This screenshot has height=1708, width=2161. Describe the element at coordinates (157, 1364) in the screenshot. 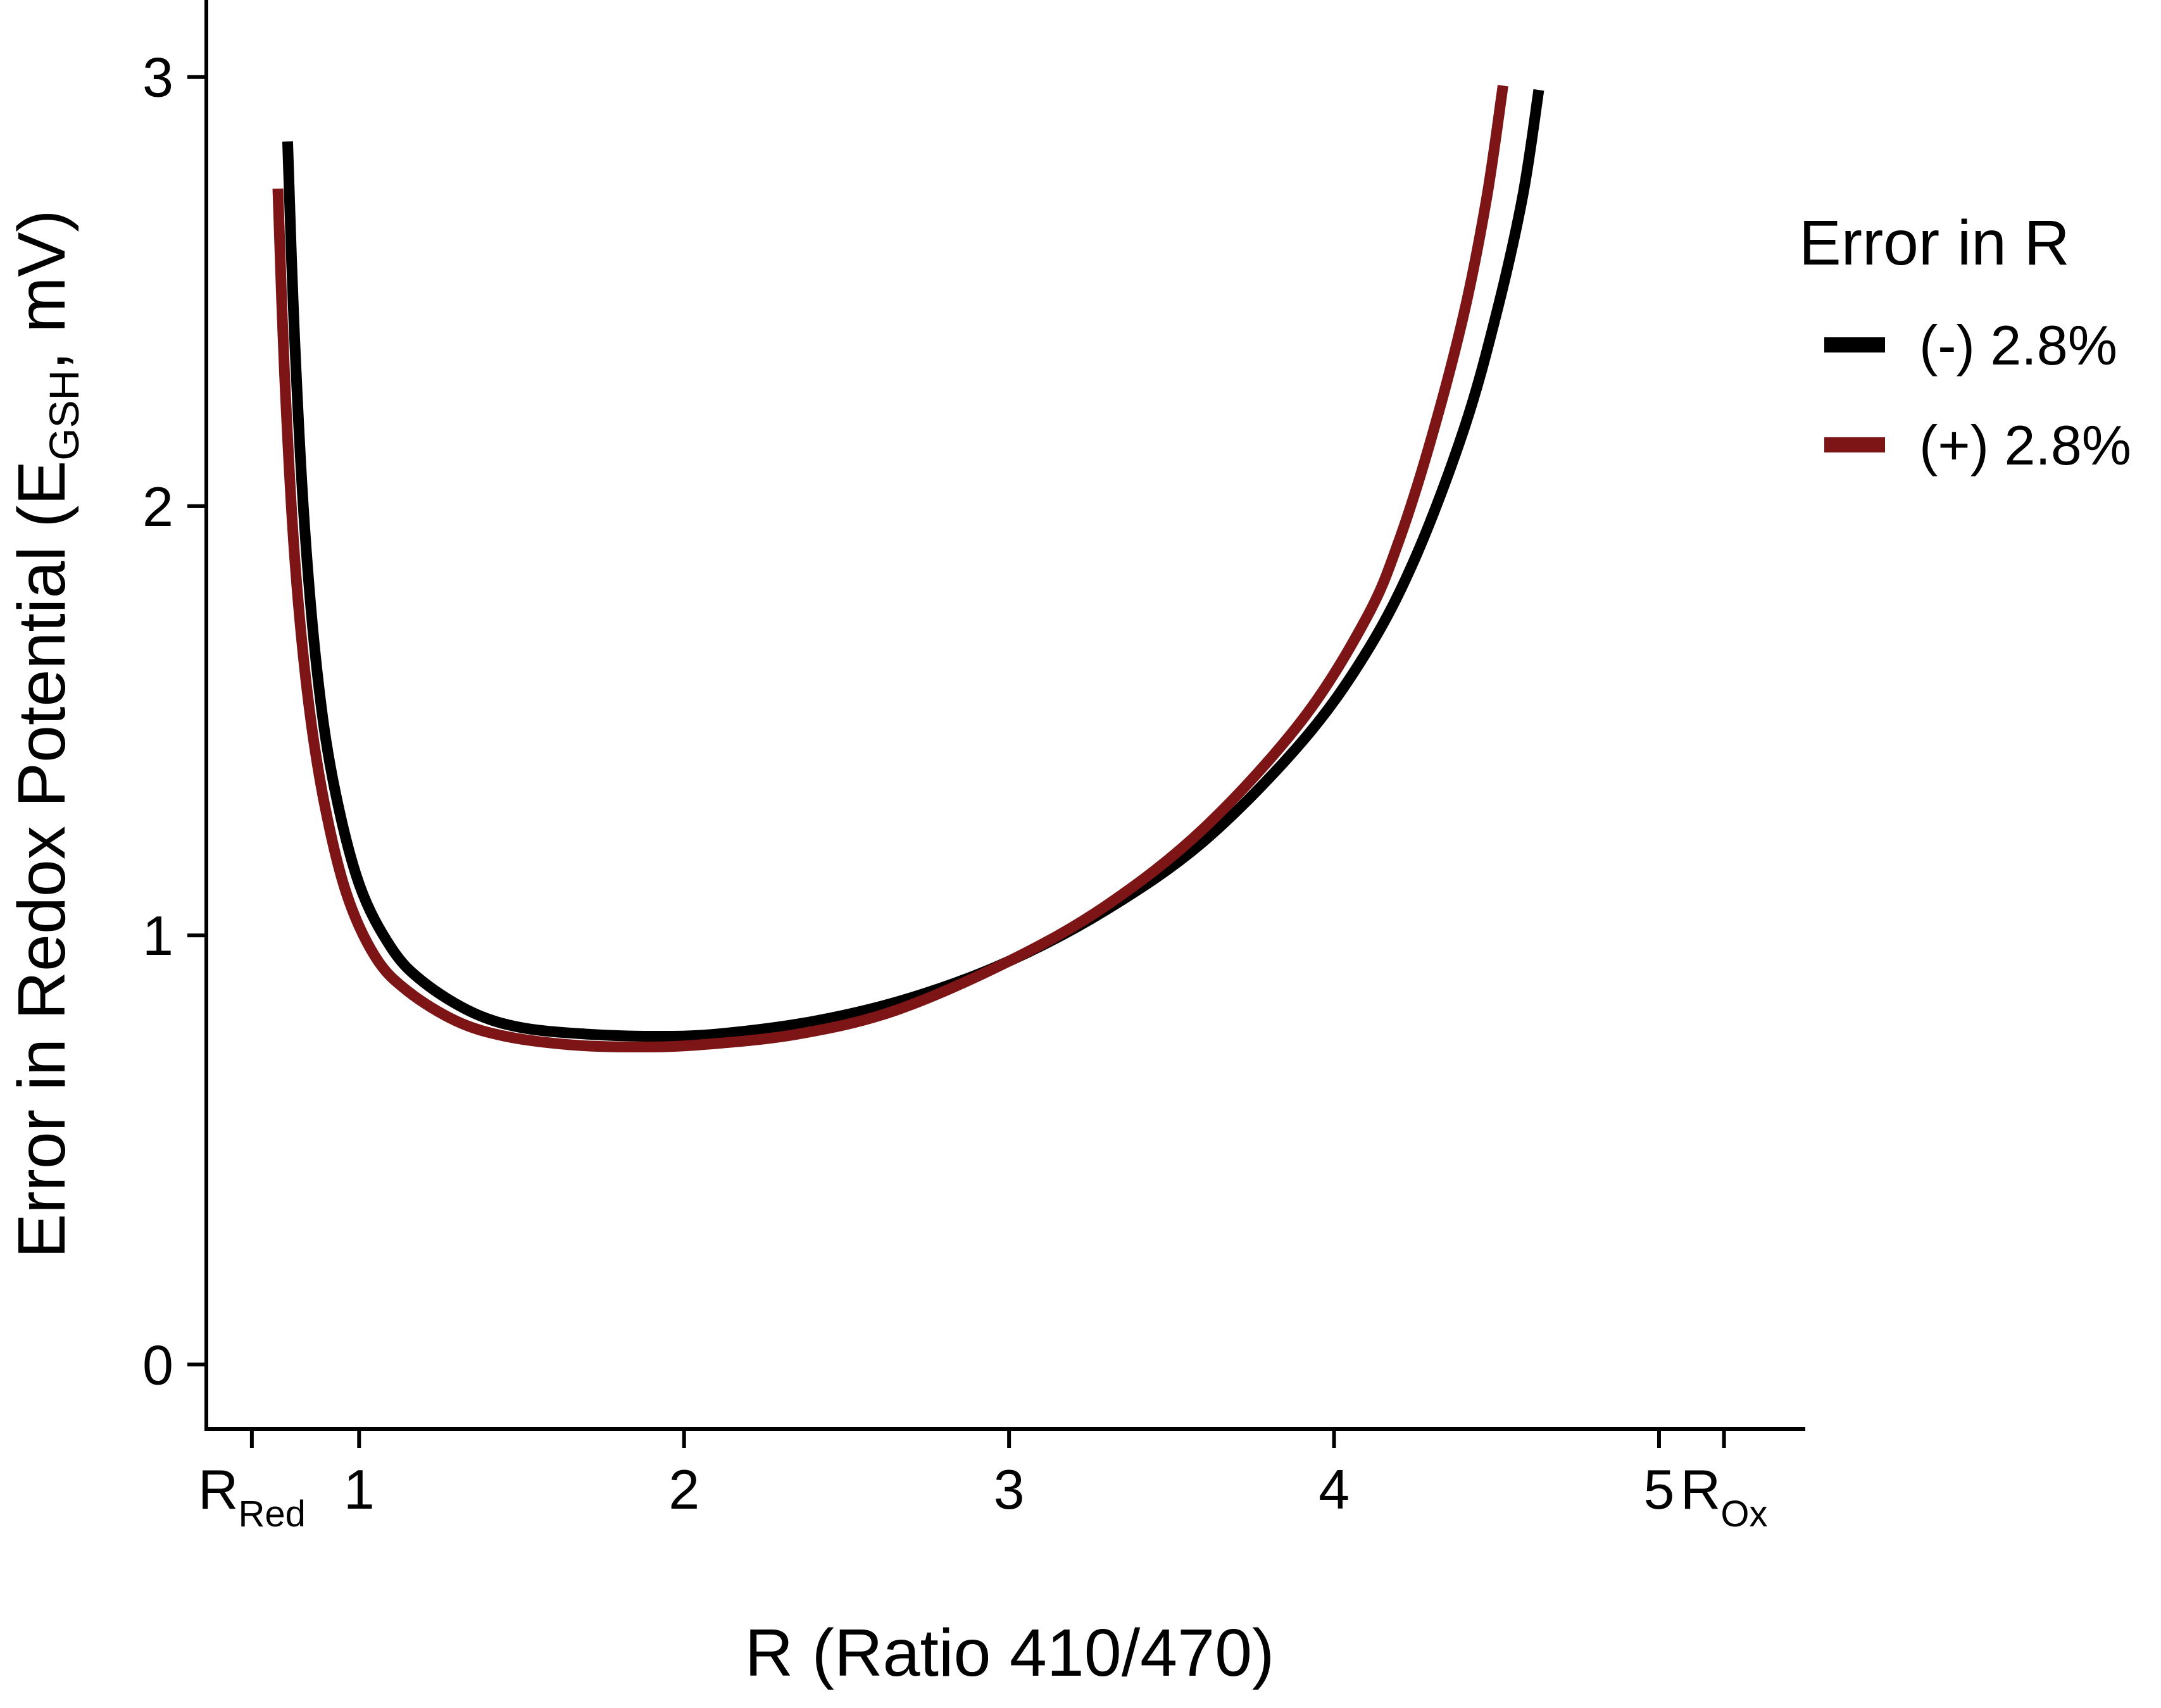

I see `y-tick-label-0: 0` at that location.